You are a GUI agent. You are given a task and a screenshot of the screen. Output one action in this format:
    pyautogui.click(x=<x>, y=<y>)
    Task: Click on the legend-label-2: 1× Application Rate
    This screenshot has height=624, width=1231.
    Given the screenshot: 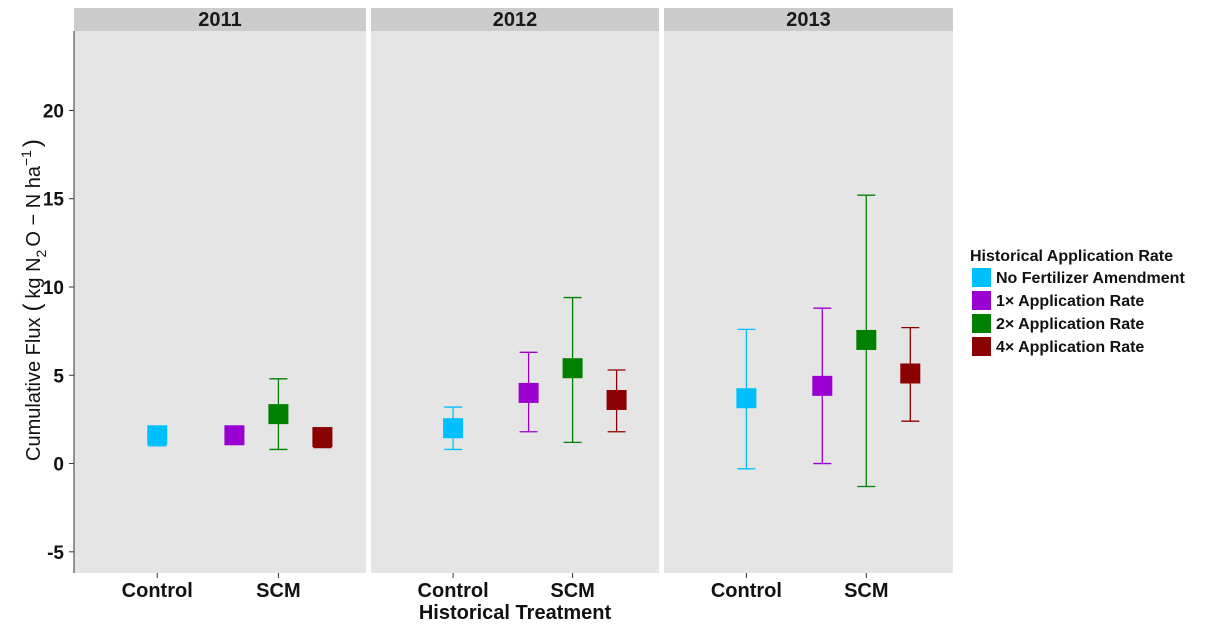 What is the action you would take?
    pyautogui.click(x=1070, y=301)
    